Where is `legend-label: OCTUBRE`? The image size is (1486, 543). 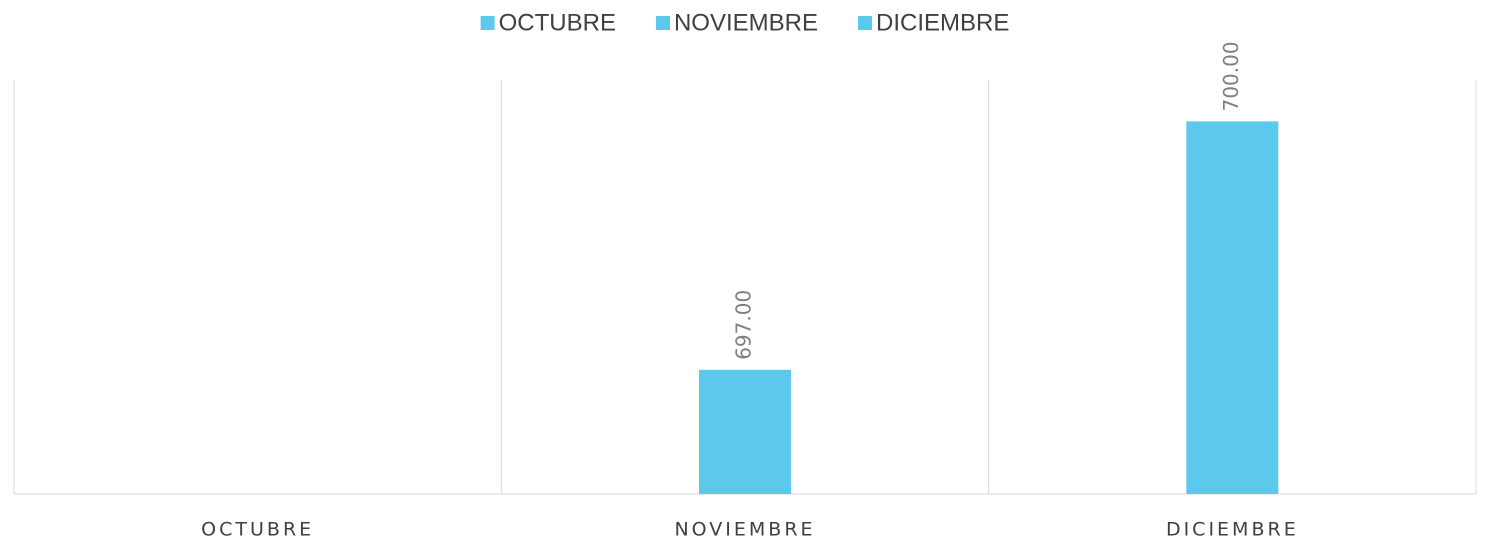
legend-label: OCTUBRE is located at coordinates (557, 22).